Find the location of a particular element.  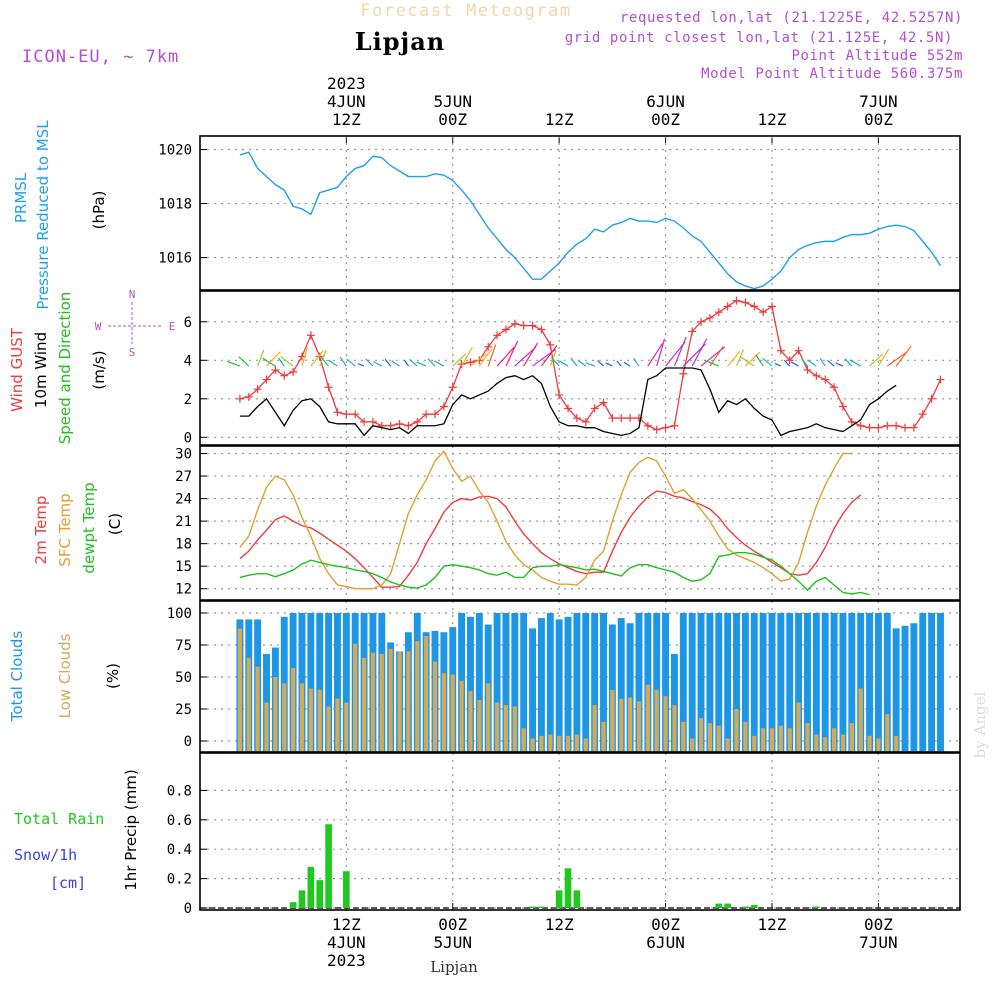

precipitation-panel: 0 0.2 0.4 0.6 0.8 is located at coordinates (563, 835).